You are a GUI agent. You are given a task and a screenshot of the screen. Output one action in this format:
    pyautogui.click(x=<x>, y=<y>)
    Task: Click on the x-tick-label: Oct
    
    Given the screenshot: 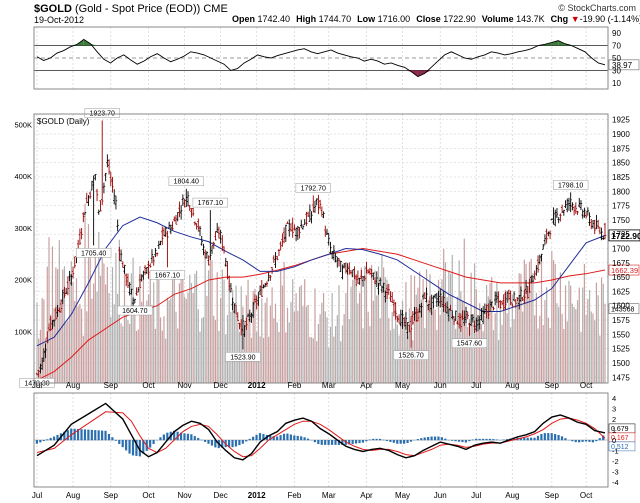 What is the action you would take?
    pyautogui.click(x=586, y=495)
    